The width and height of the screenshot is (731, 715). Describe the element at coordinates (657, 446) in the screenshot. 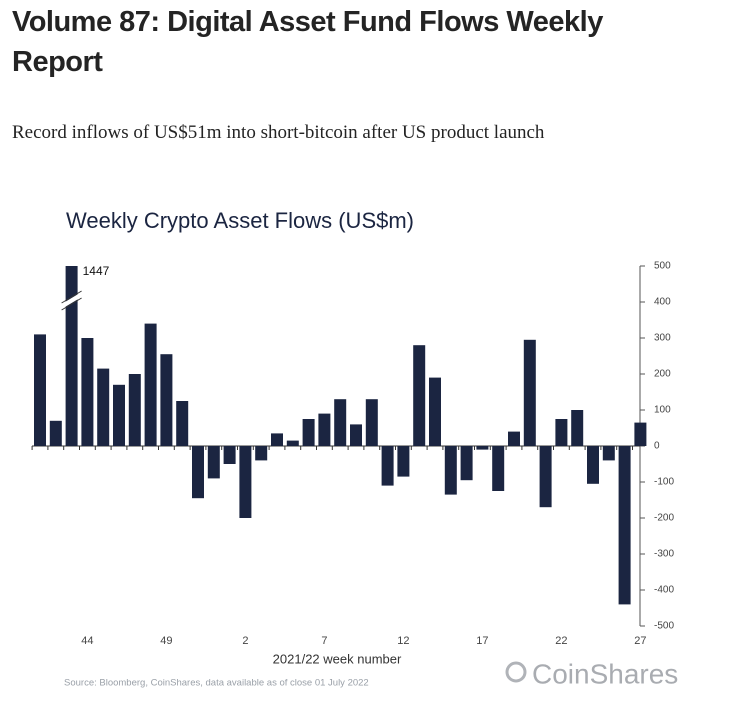

I see `y-tick-label: 0` at that location.